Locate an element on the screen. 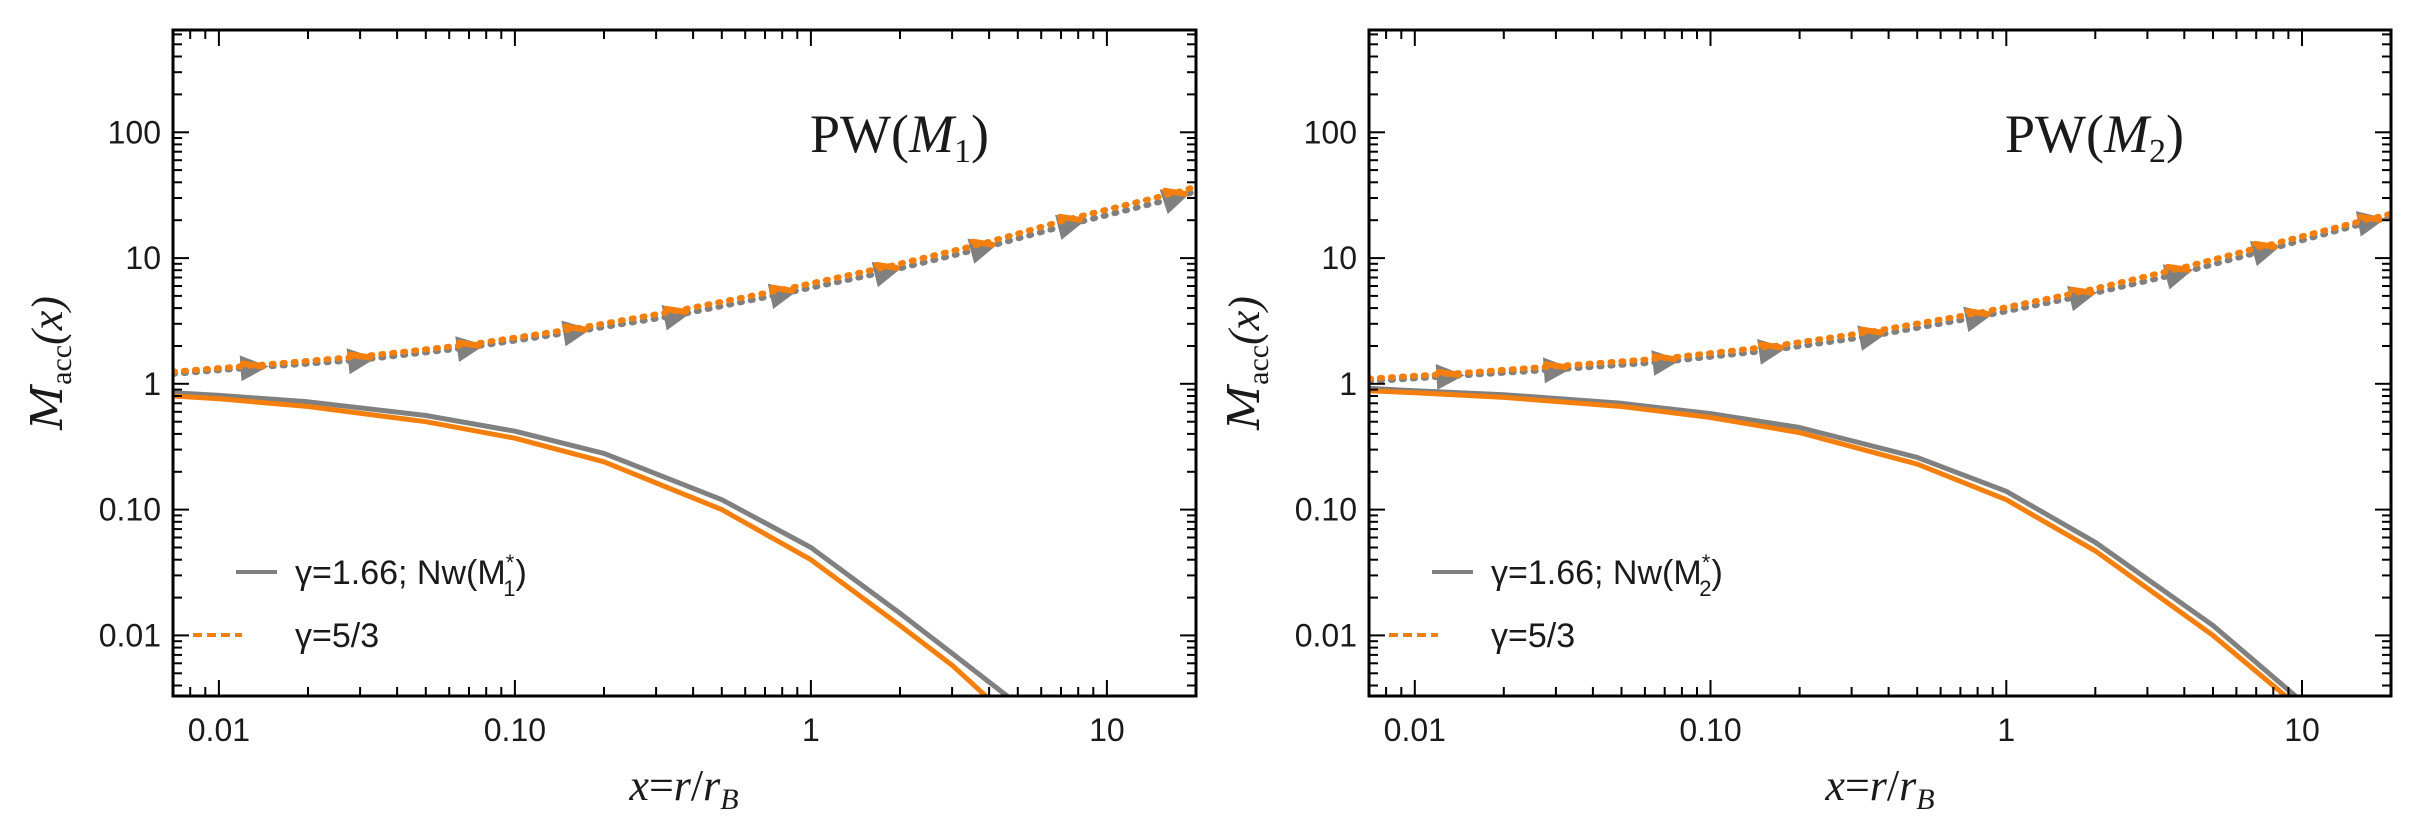 This screenshot has height=830, width=2412. panel-title-1: PW(M1) is located at coordinates (899, 137).